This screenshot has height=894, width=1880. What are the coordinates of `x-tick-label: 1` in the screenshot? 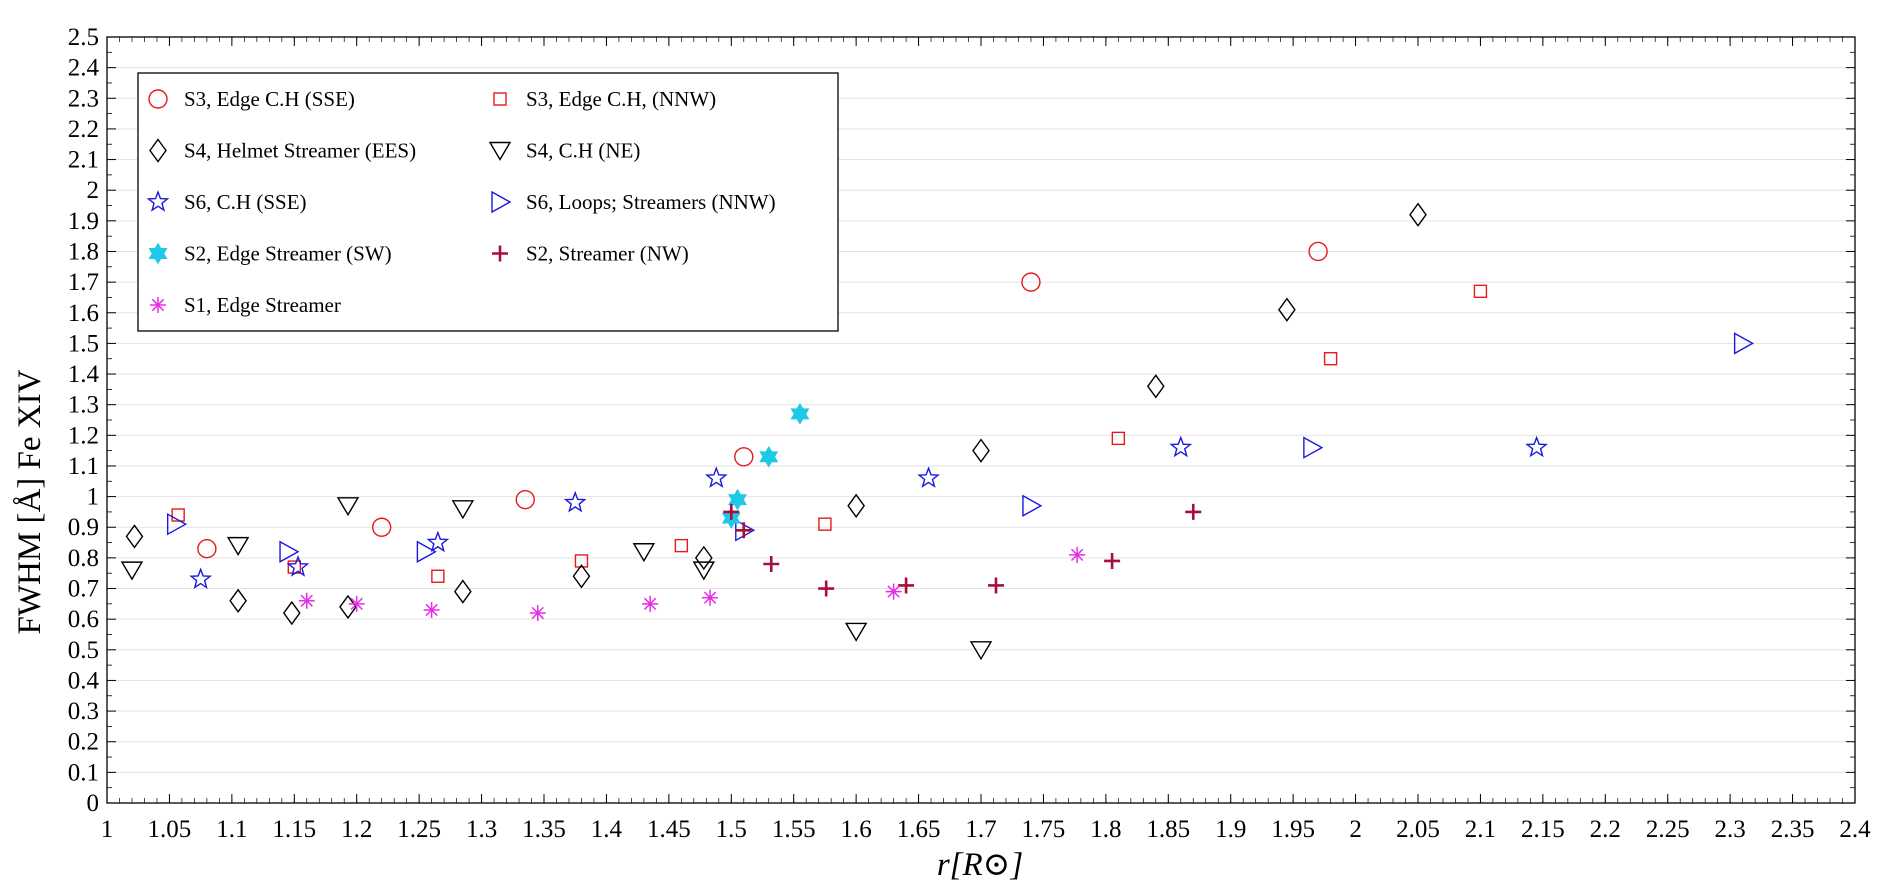 It's located at (107, 829).